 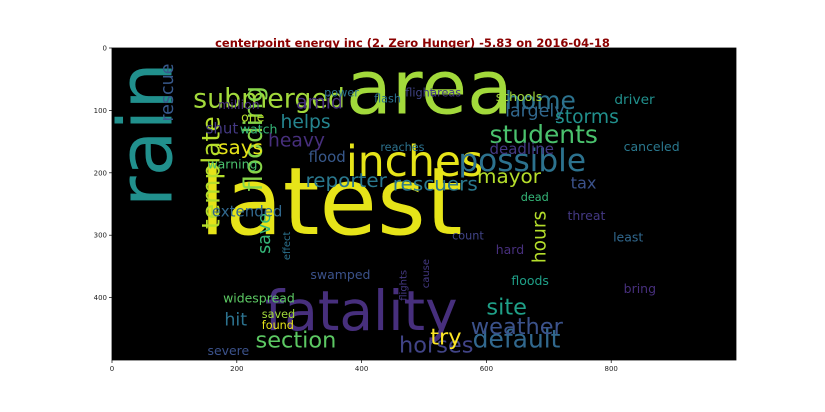 I want to click on word-home: home, so click(x=540, y=100).